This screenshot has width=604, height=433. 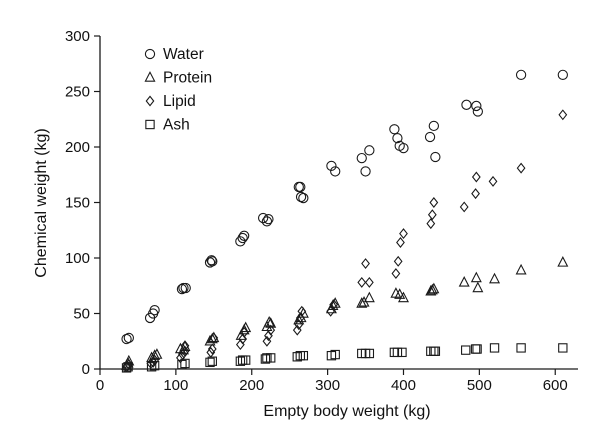 What do you see at coordinates (479, 385) in the screenshot?
I see `x-tick-label: 500` at bounding box center [479, 385].